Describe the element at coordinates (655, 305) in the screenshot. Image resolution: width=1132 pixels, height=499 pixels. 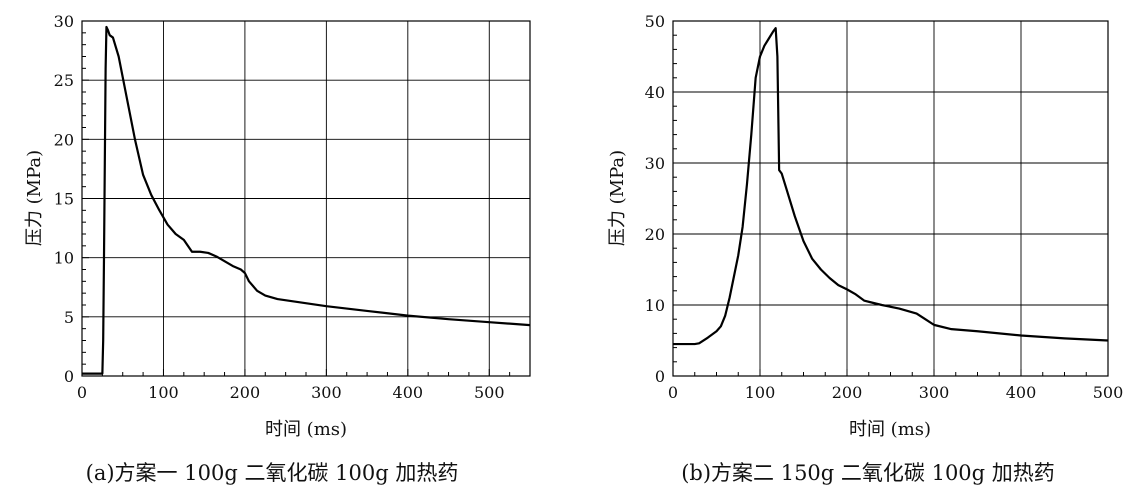
I see `chart-b-ytick-label: 10` at that location.